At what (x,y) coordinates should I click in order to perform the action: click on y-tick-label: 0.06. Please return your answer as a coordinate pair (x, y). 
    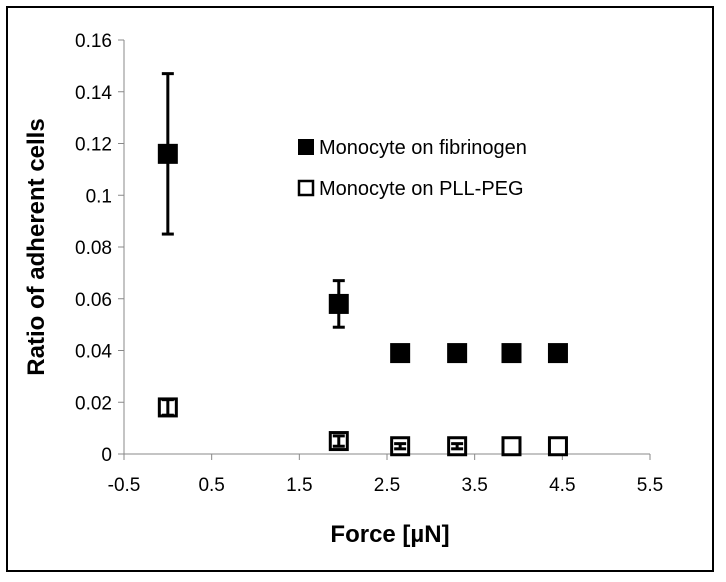
    Looking at the image, I should click on (93, 300).